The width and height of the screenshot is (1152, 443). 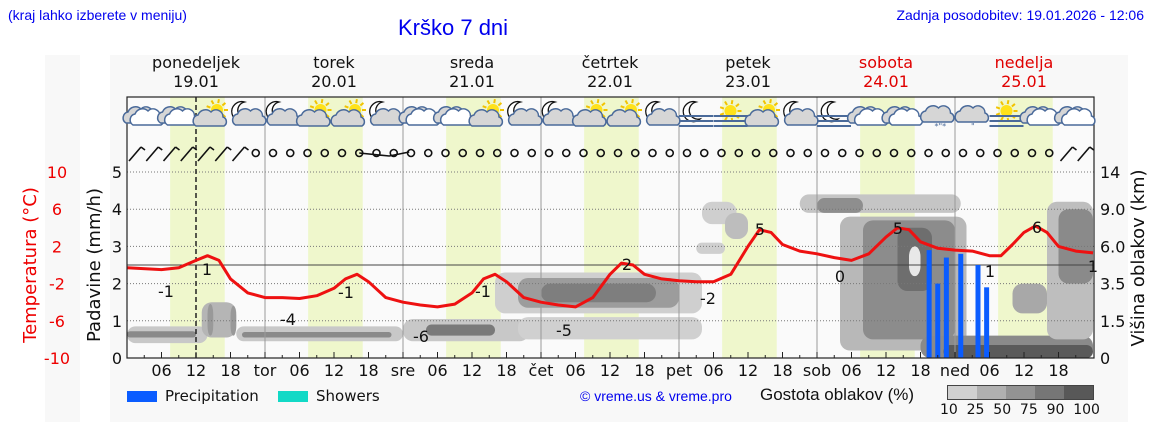 What do you see at coordinates (938, 320) in the screenshot?
I see `precipitation-bar` at bounding box center [938, 320].